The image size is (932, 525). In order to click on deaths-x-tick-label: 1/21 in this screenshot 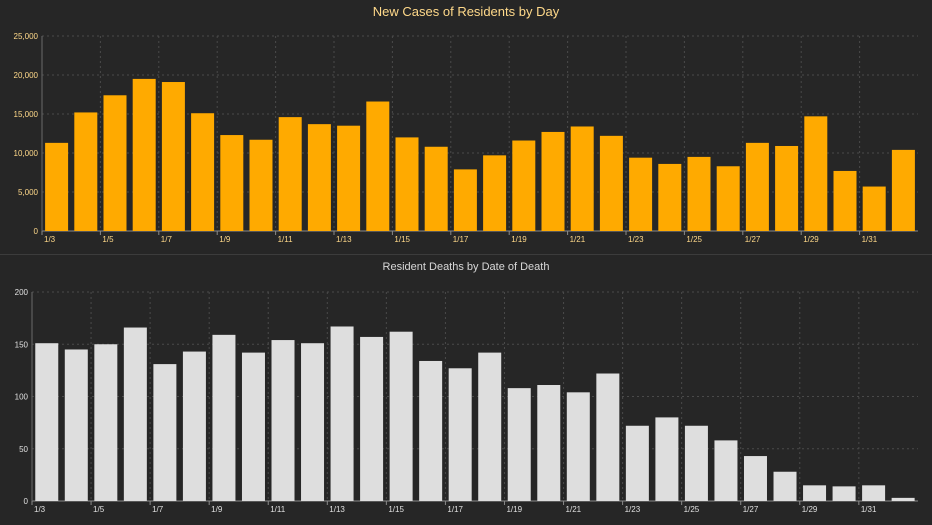, I will do `click(574, 509)`.